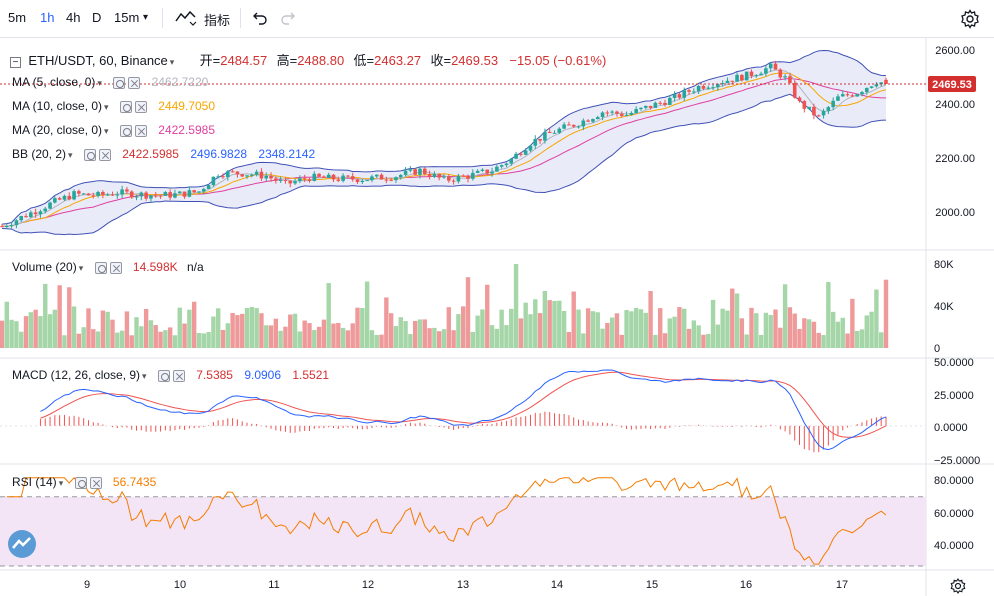 The width and height of the screenshot is (994, 596). What do you see at coordinates (146, 17) in the screenshot?
I see `interval-dropdown-caret: ▾` at bounding box center [146, 17].